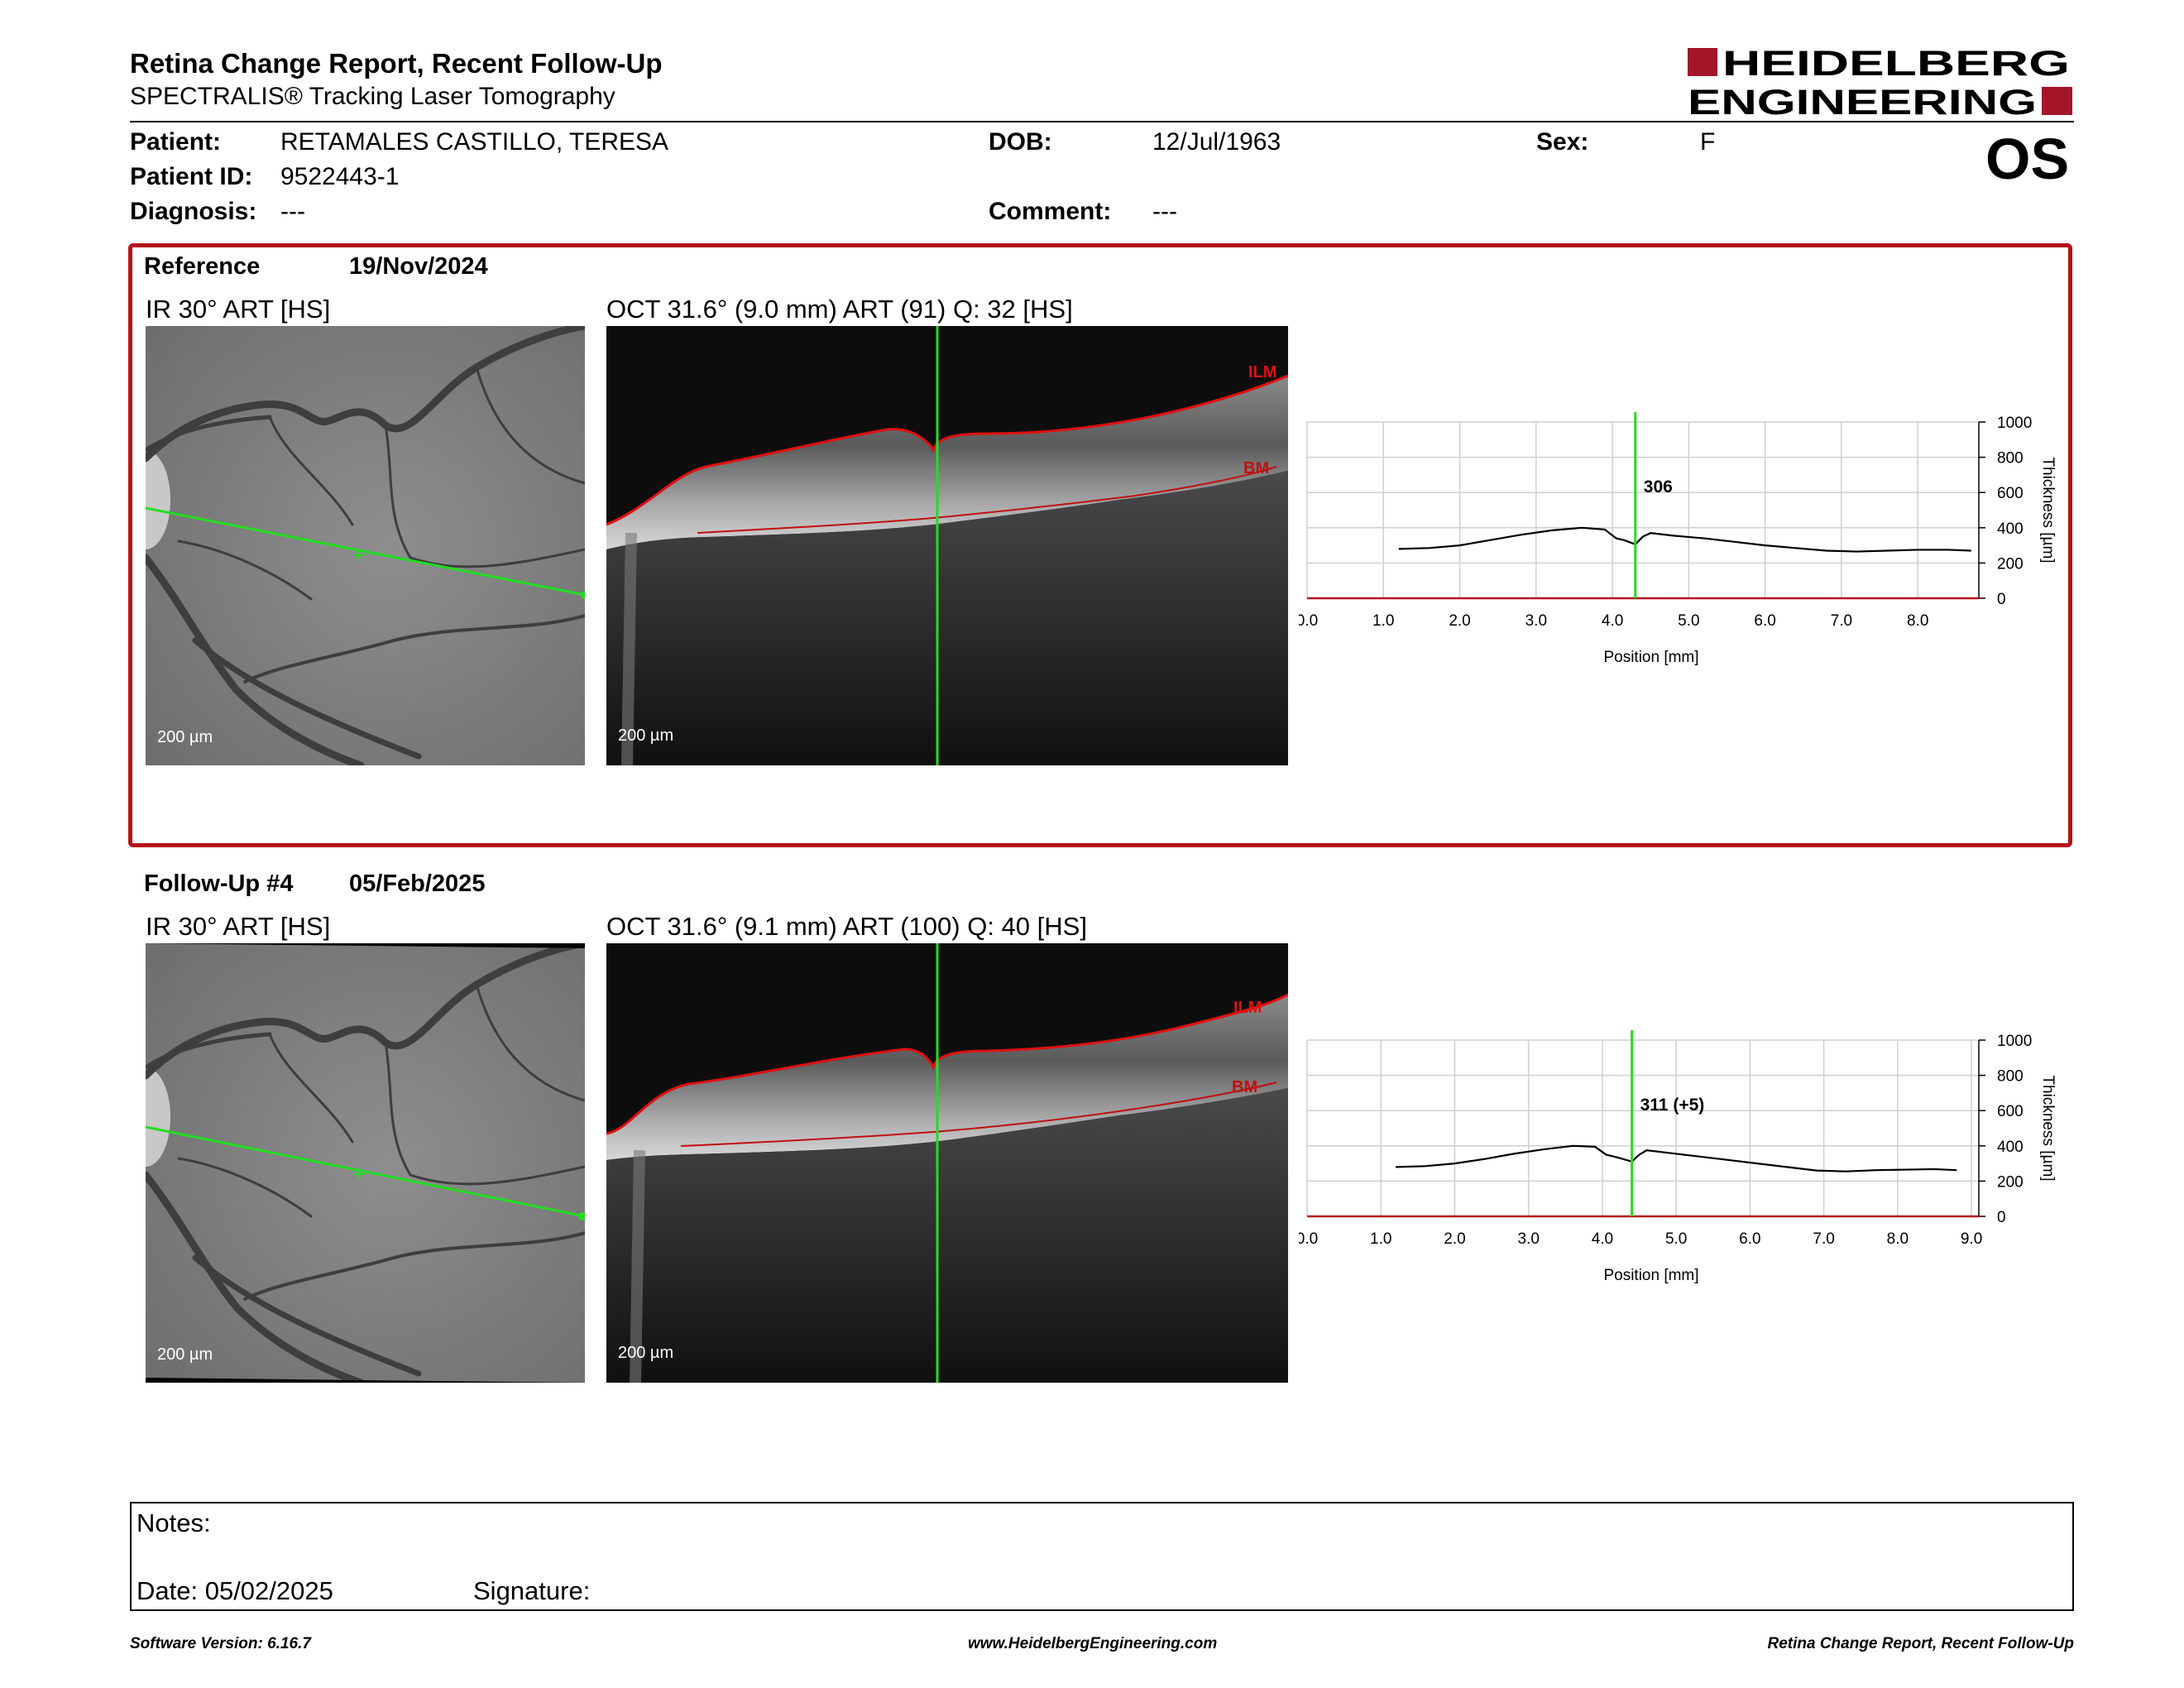 The height and width of the screenshot is (1688, 2184). I want to click on reference-bm-label: BM, so click(1256, 468).